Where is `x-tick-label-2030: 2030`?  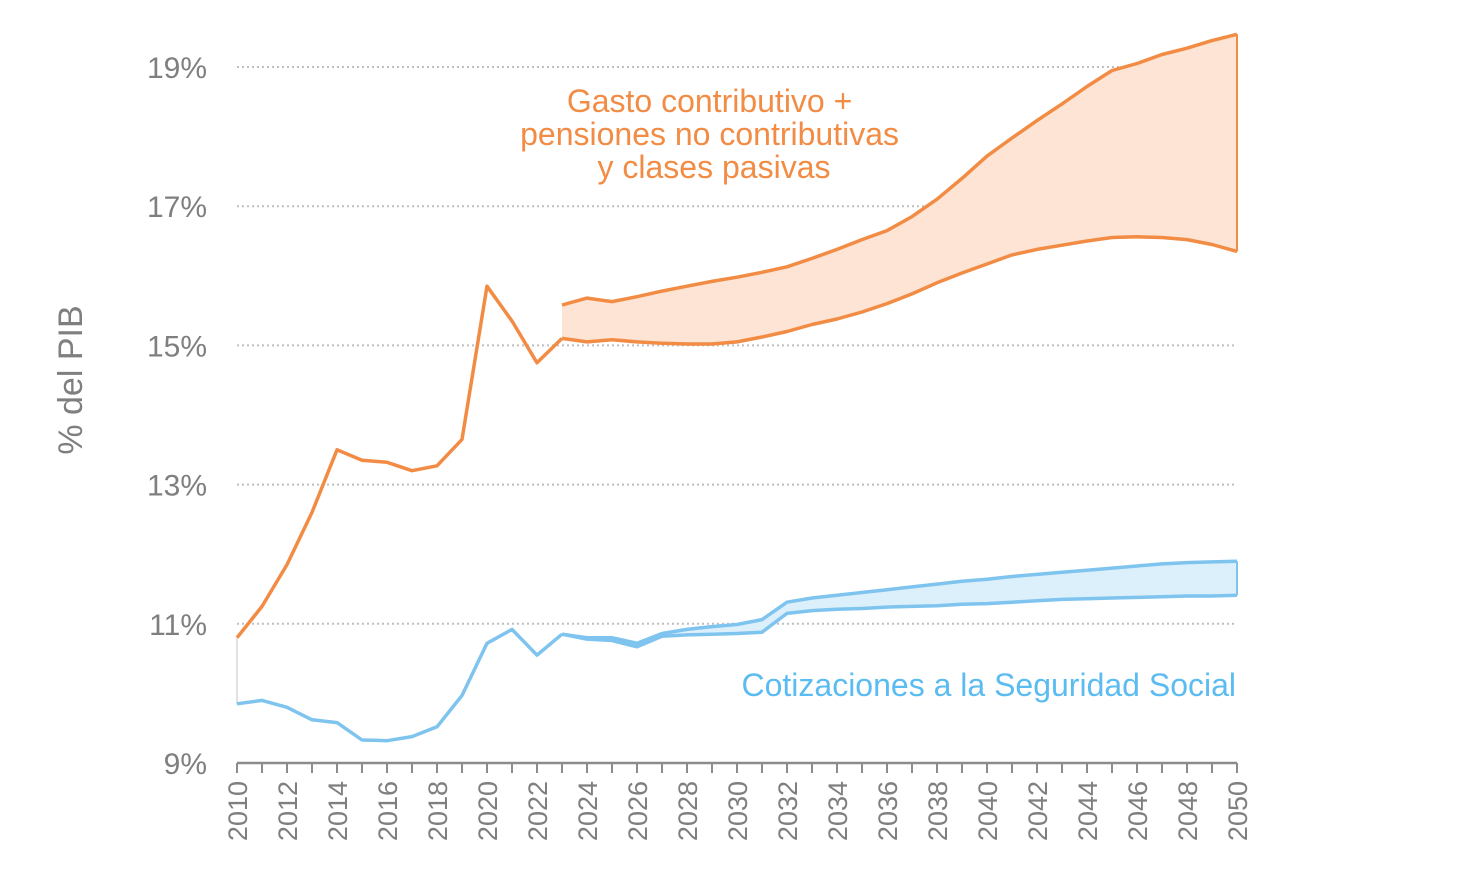
x-tick-label-2030: 2030 is located at coordinates (738, 811).